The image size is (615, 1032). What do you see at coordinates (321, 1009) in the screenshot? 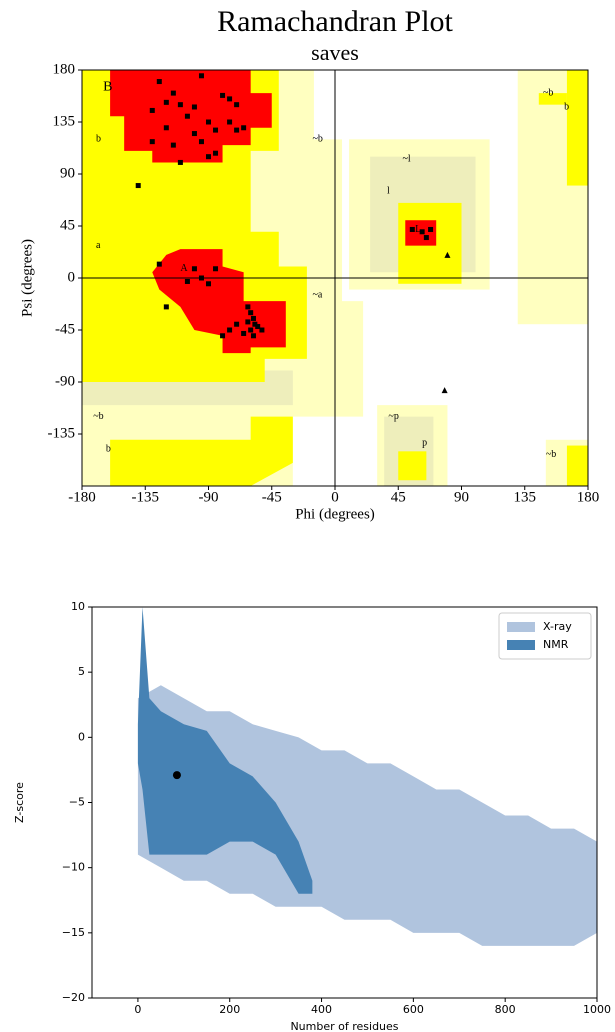
I see `x-tick-label: 400` at bounding box center [321, 1009].